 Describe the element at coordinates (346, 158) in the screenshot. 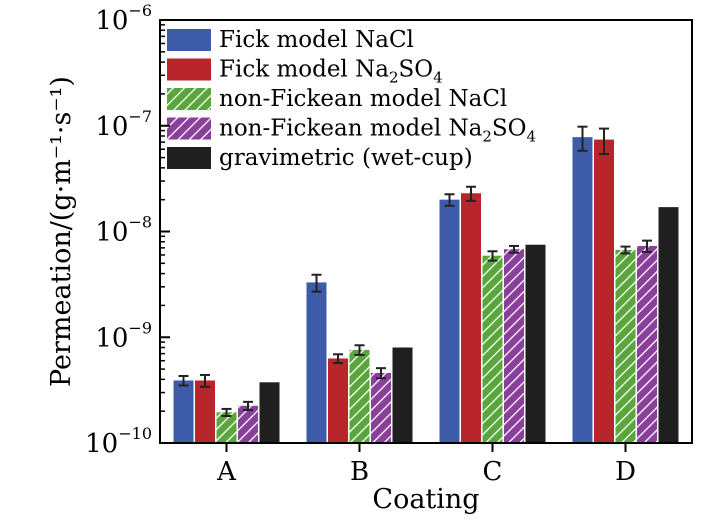

I see `legend-label: gravimetric (wet-cup)` at that location.